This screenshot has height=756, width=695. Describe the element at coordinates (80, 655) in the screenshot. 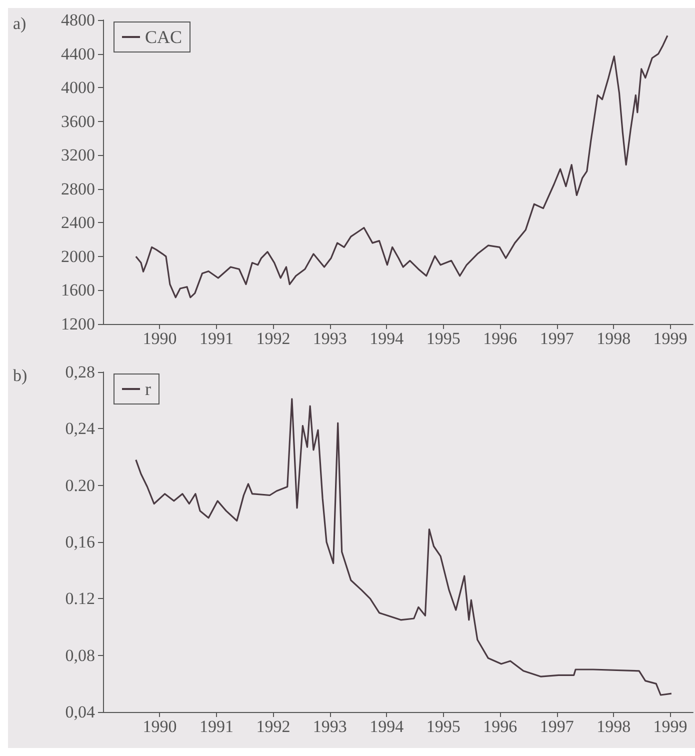

I see `y-tick-label: 0,08` at that location.